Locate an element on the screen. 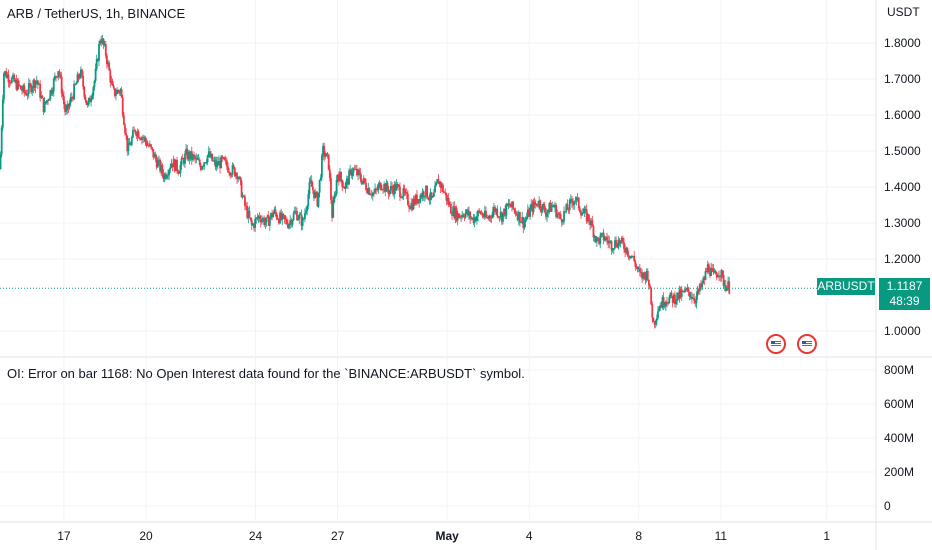 The width and height of the screenshot is (932, 550). time-axis: 17 20 24 27 May 4 8 11 1 is located at coordinates (443, 536).